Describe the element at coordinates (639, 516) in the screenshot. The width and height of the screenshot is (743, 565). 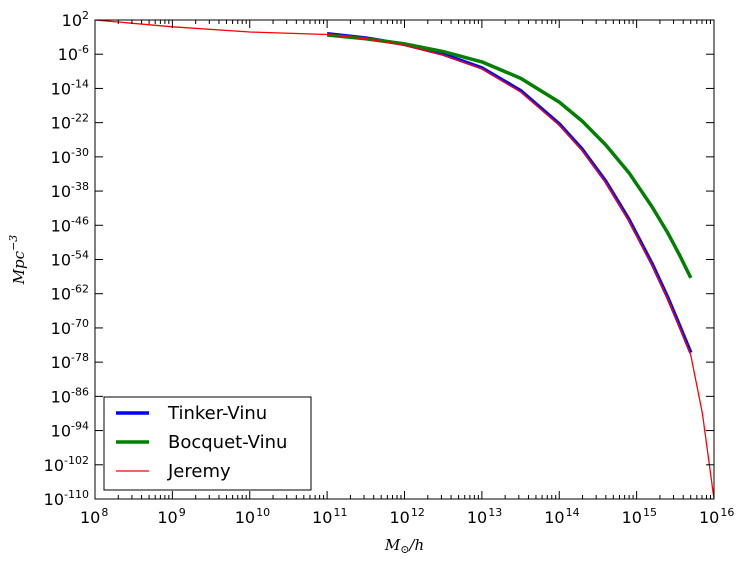
I see `x-tick-label: 10¹⁵` at that location.